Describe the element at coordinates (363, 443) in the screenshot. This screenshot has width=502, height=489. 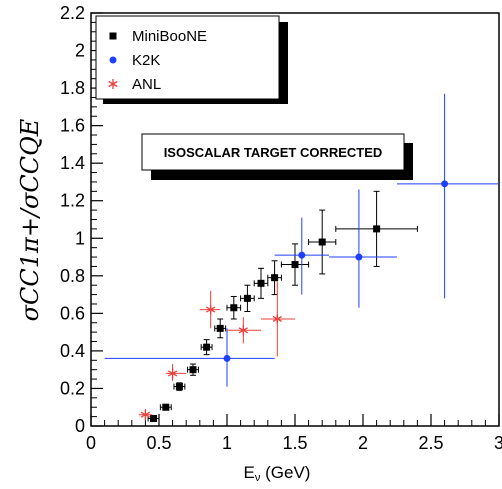
I see `x-tick-label: 2` at that location.